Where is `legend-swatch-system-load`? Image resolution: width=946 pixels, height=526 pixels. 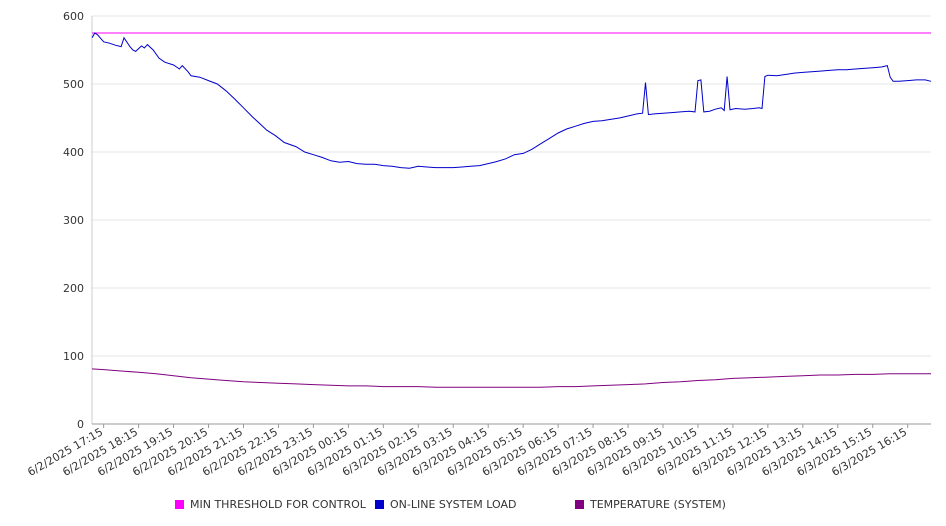
legend-swatch-system-load is located at coordinates (379, 504).